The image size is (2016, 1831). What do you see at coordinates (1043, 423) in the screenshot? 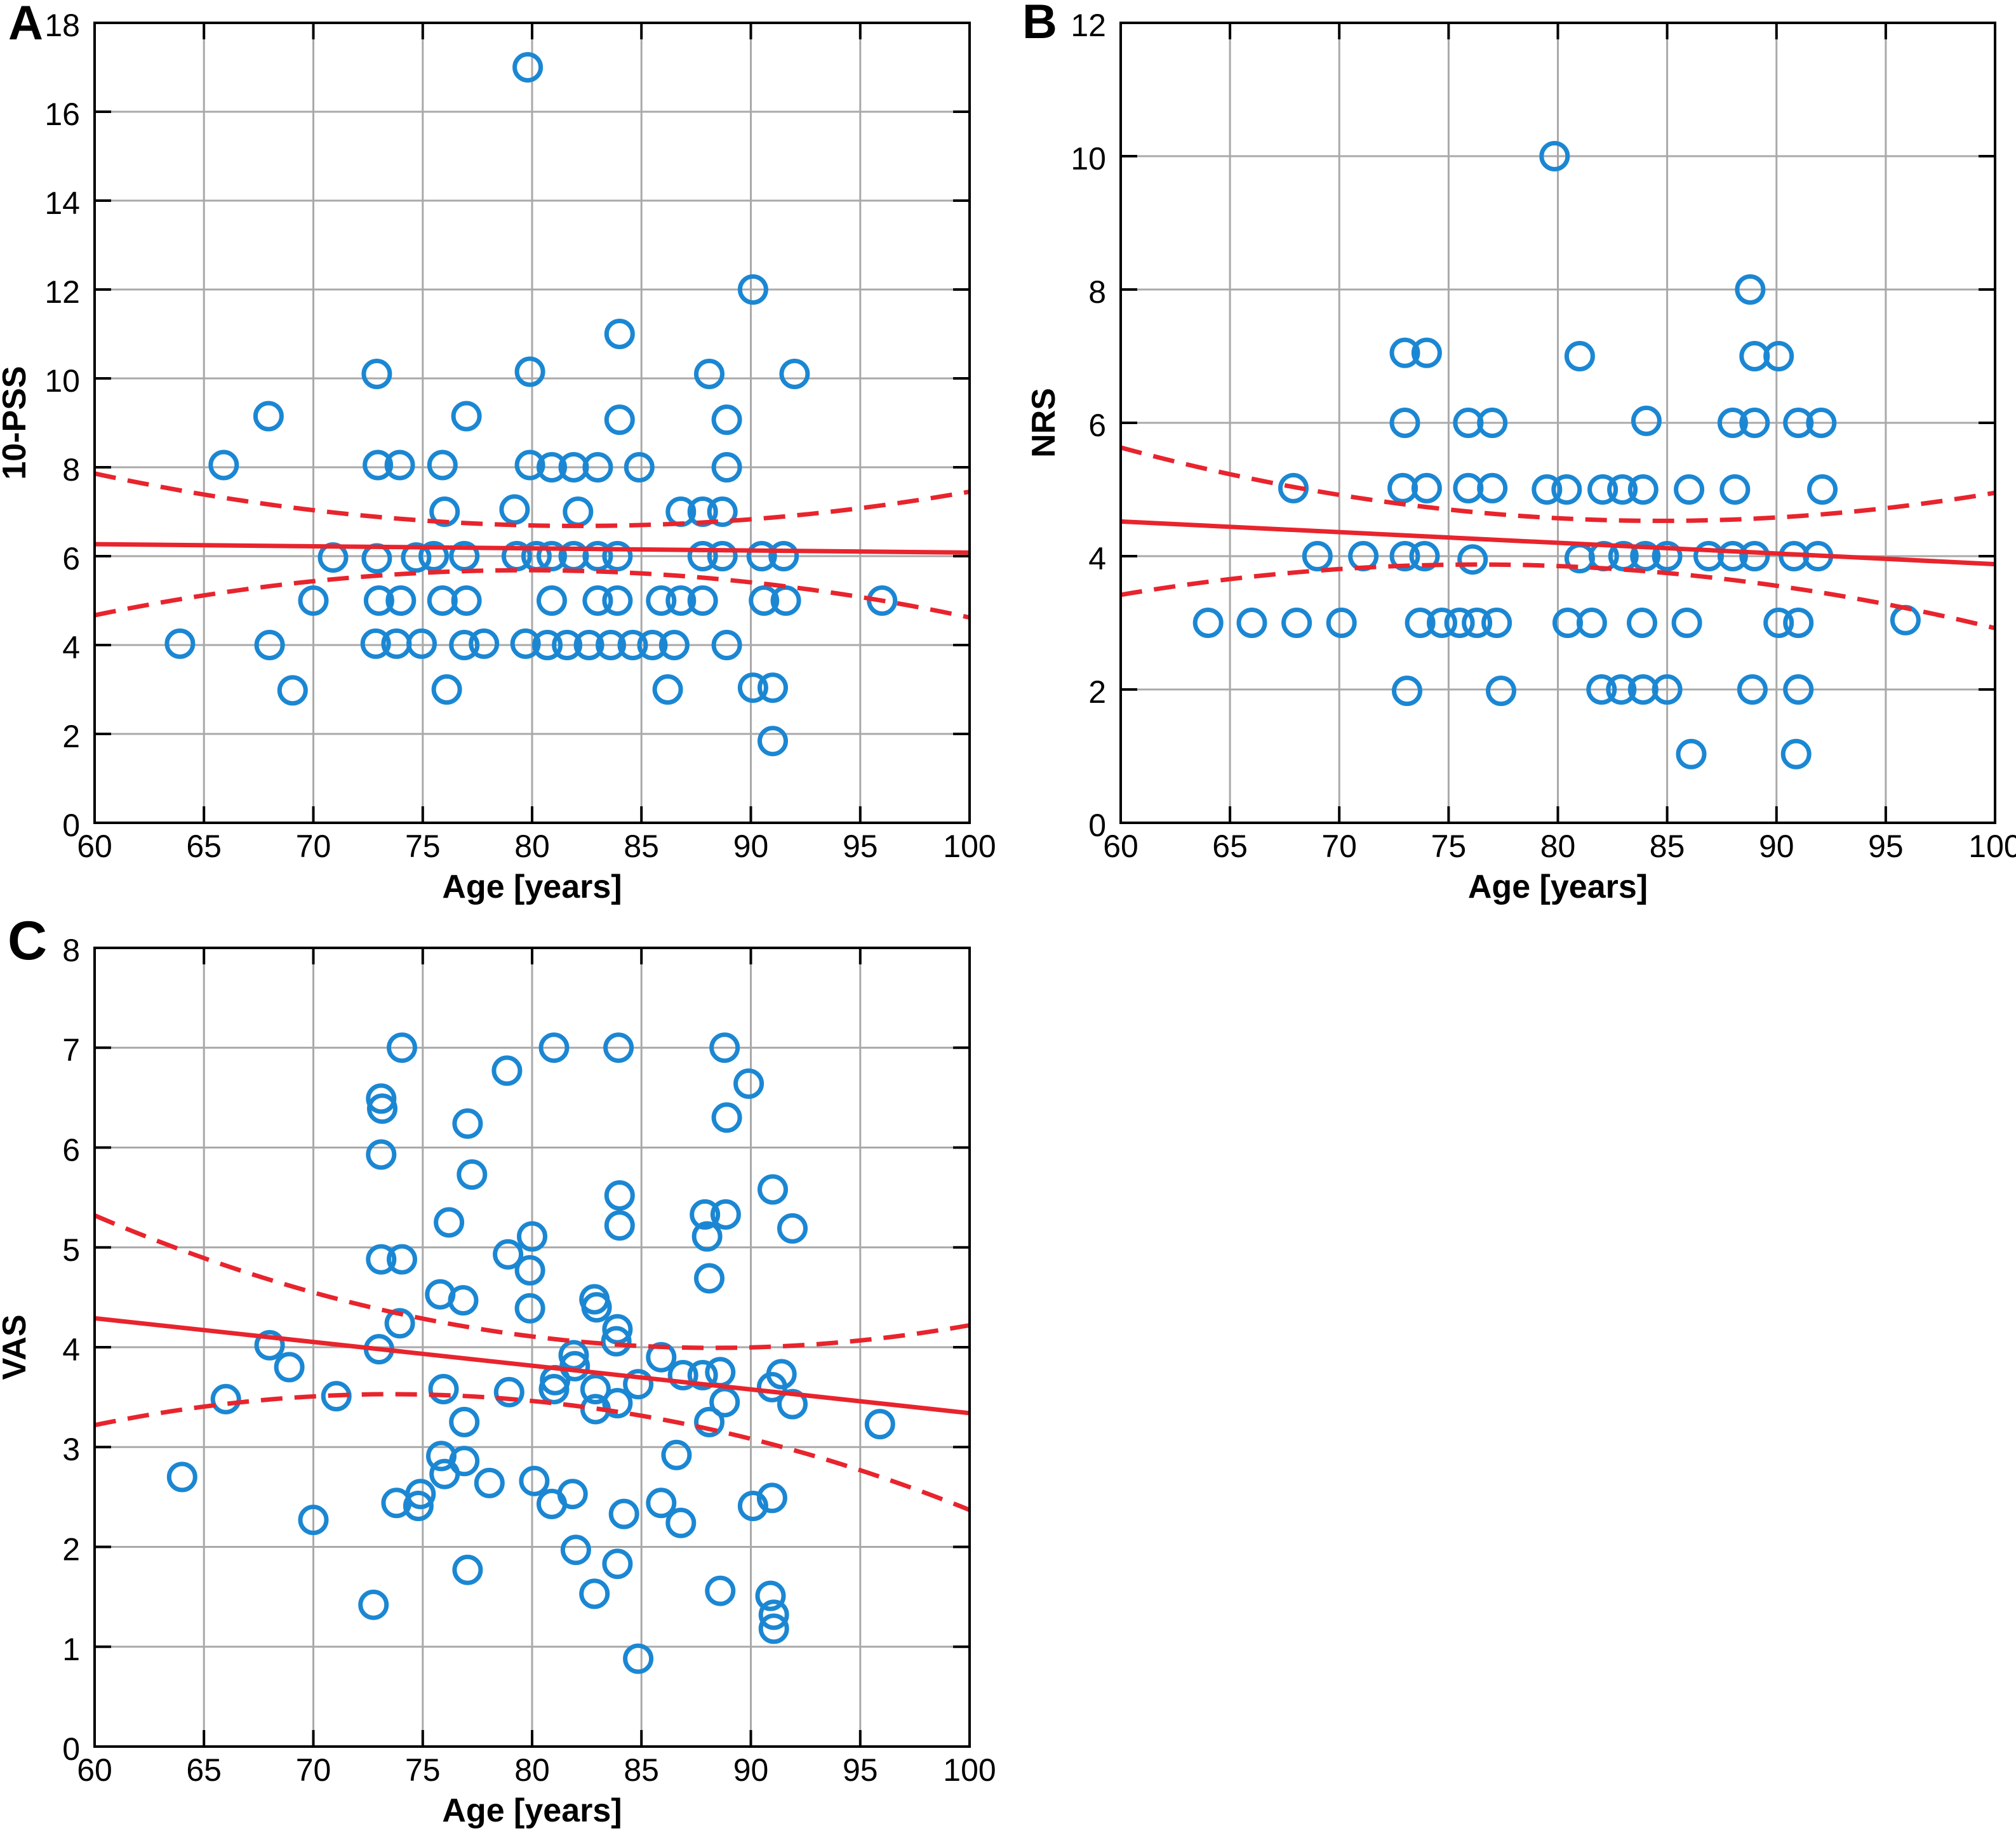
I see `svg-text: NRS` at bounding box center [1043, 423].